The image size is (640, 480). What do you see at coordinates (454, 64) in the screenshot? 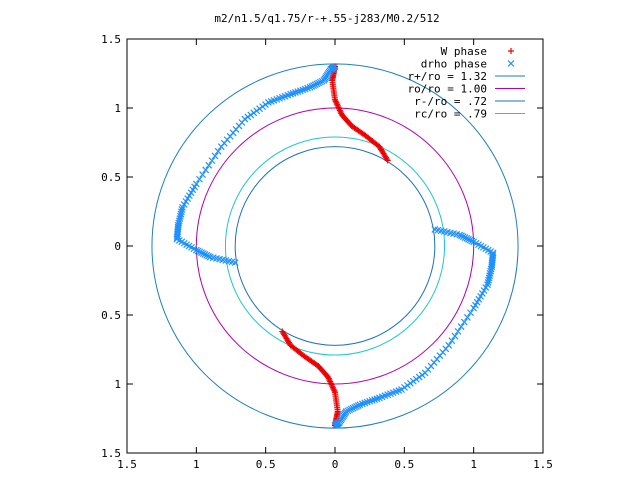
I see `legend-label: drho phase` at bounding box center [454, 64].